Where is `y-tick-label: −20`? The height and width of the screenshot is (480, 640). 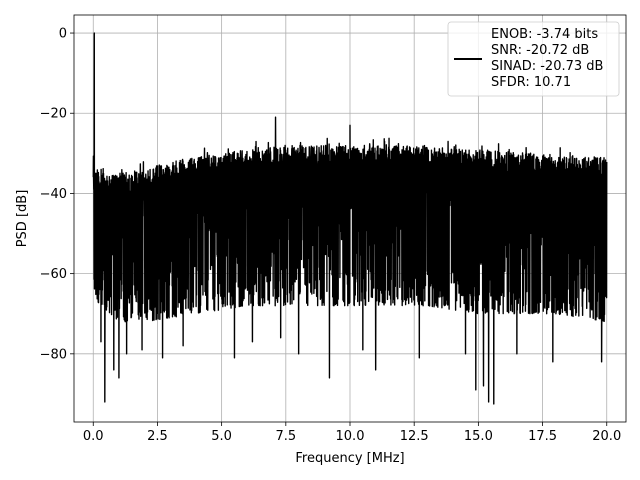 y-tick-label: −20 is located at coordinates (53, 114).